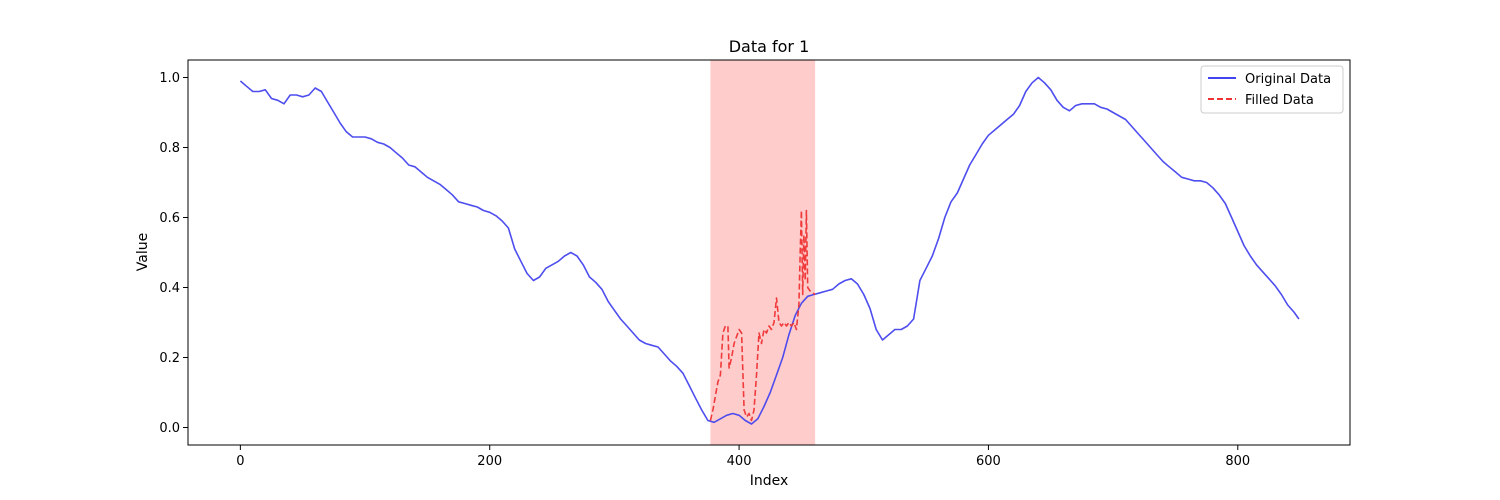  Describe the element at coordinates (169, 148) in the screenshot. I see `y-tick-label: 0.8` at that location.